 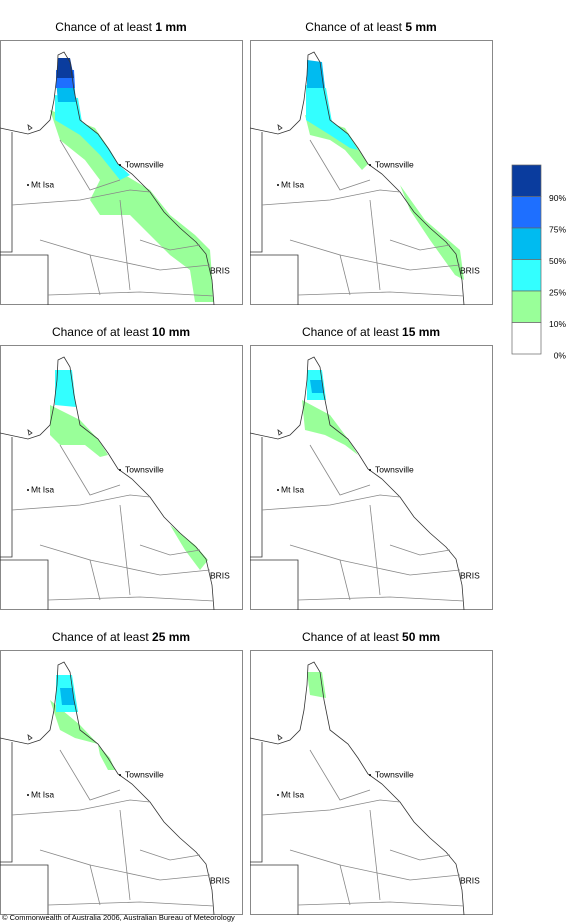 I want to click on panel-title: Chance of at least 5 mm, so click(x=370, y=27).